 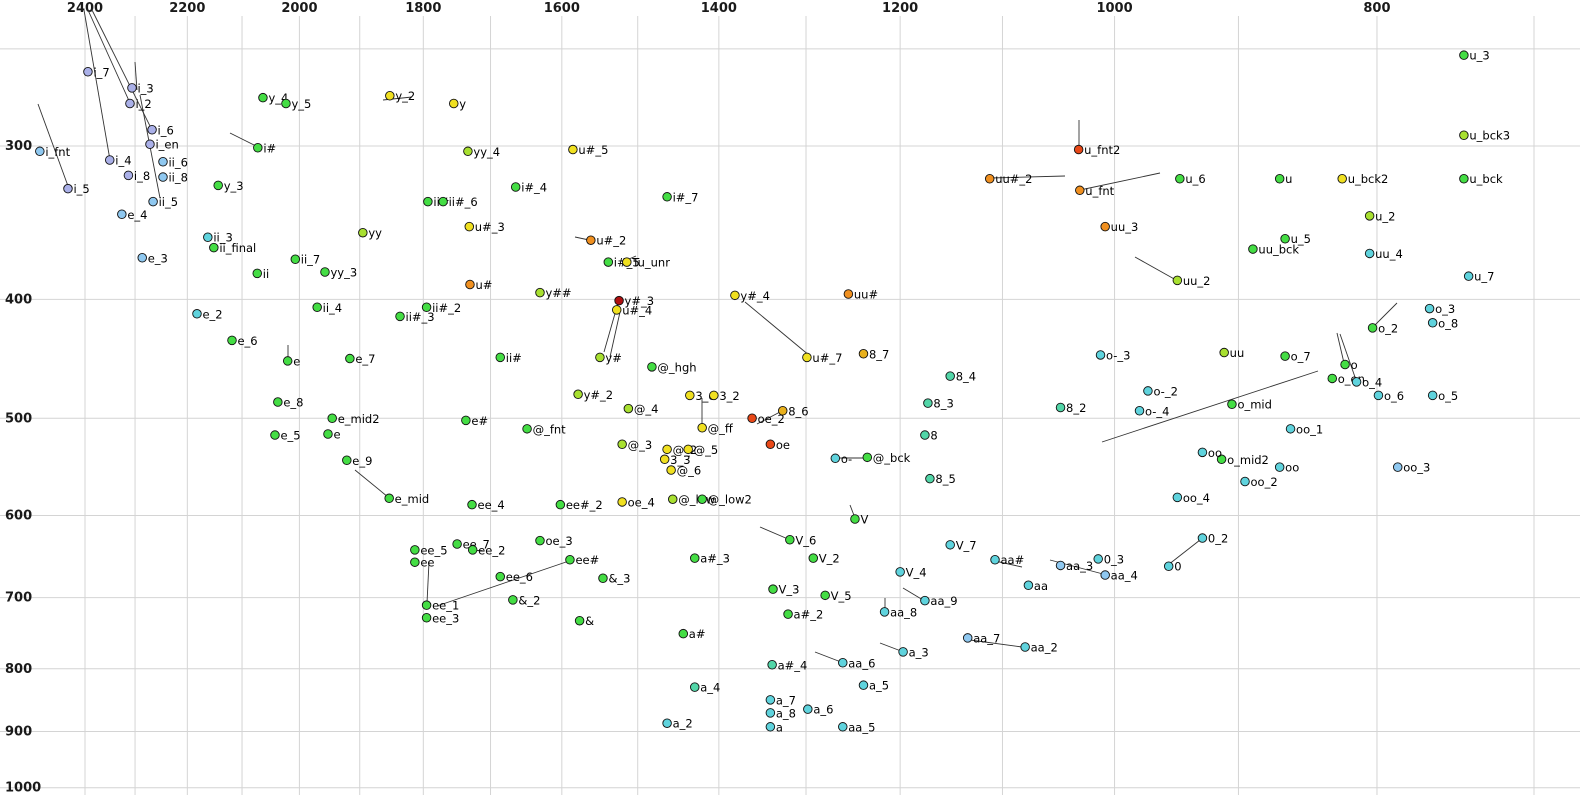 I want to click on point-label: y#, so click(x=613, y=358).